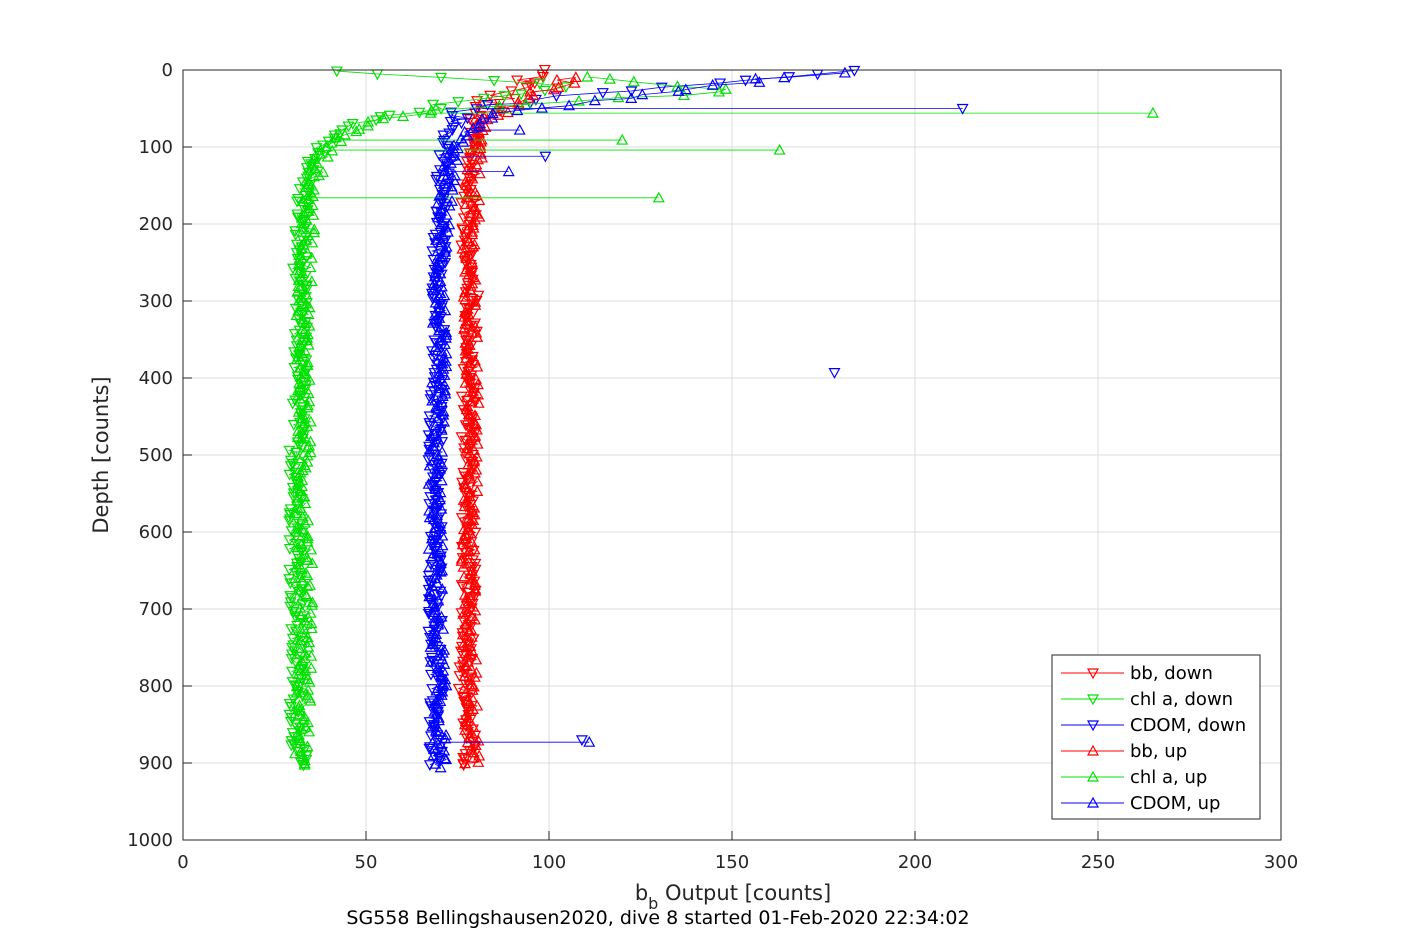  Describe the element at coordinates (1168, 777) in the screenshot. I see `legend-label: chl a, up` at that location.